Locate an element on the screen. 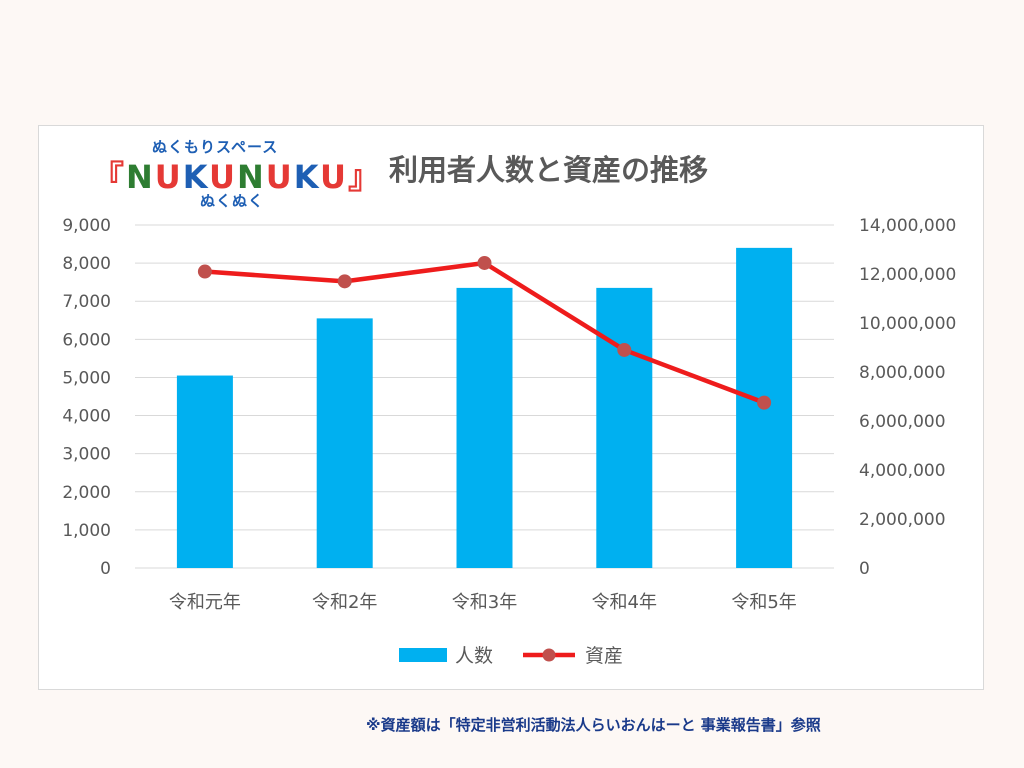  chart-title: 利用者人数と資産の推移 is located at coordinates (548, 170).